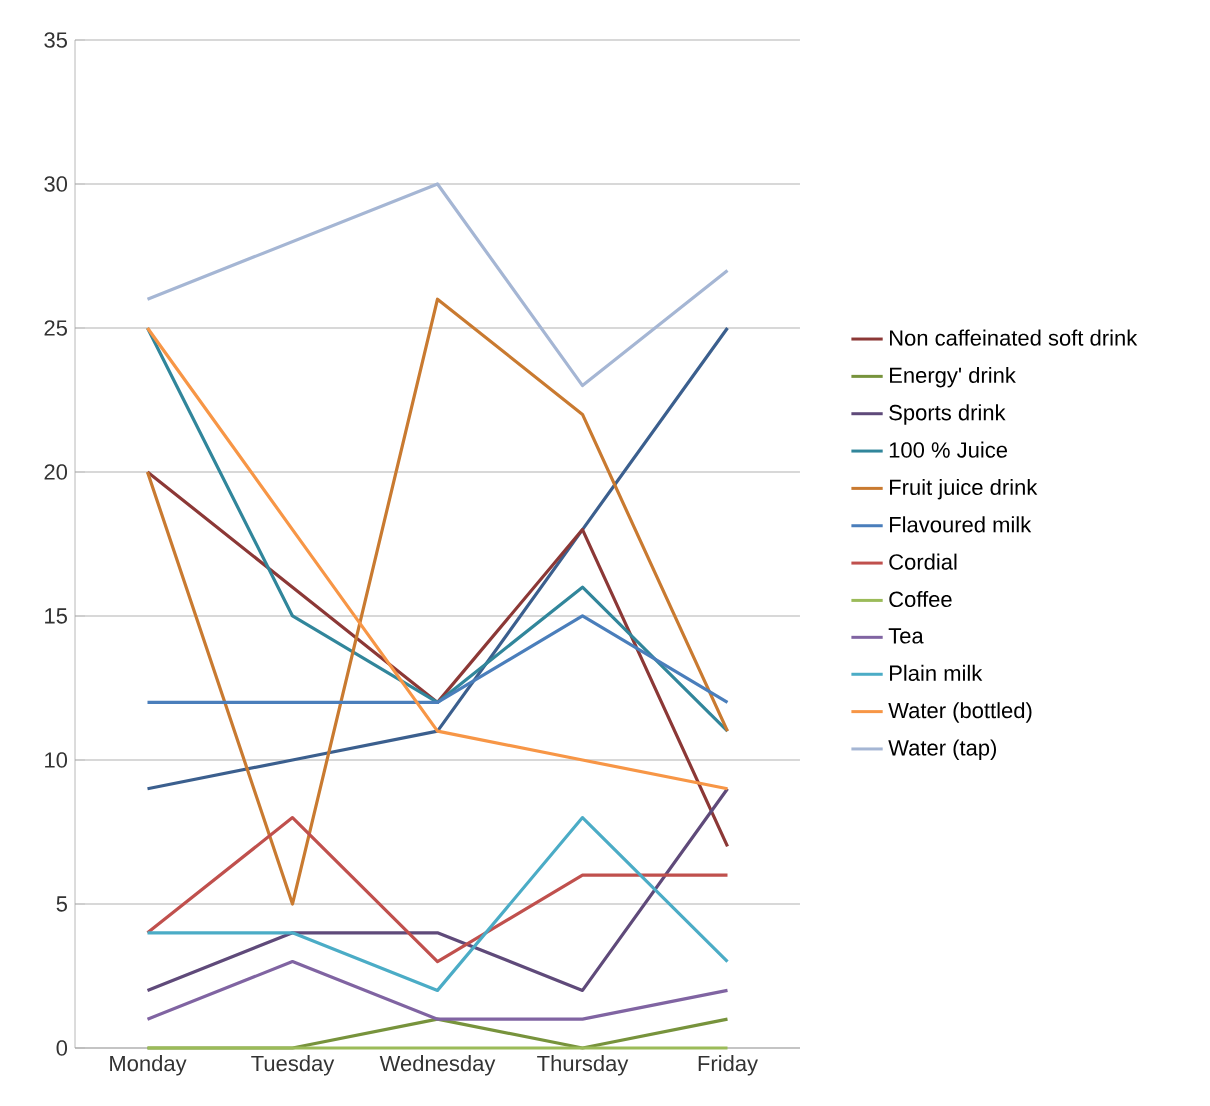 The image size is (1210, 1106). What do you see at coordinates (1014, 337) in the screenshot?
I see `legend-label: Non caffeinated soft drink` at bounding box center [1014, 337].